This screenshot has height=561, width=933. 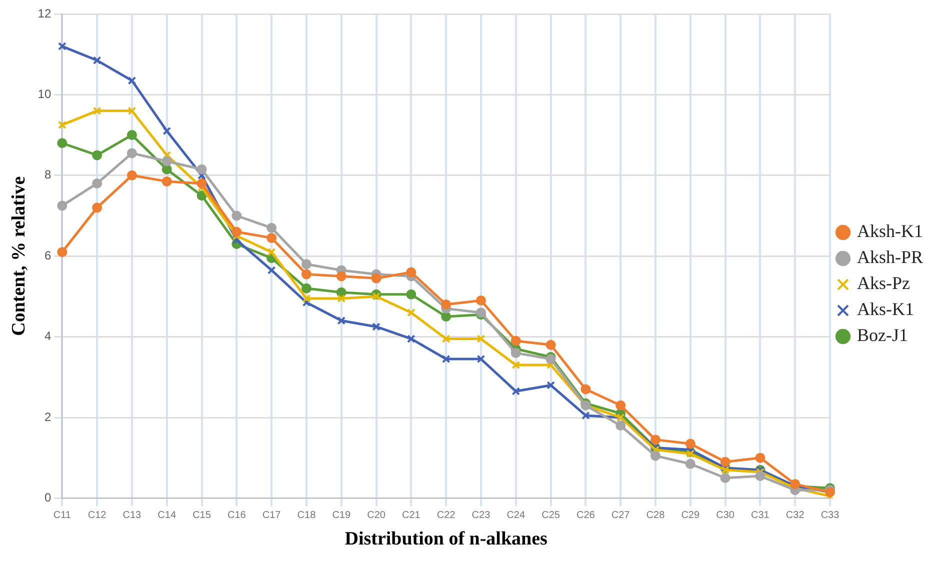 What do you see at coordinates (889, 231) in the screenshot?
I see `legend-label: Aksh-K1` at bounding box center [889, 231].